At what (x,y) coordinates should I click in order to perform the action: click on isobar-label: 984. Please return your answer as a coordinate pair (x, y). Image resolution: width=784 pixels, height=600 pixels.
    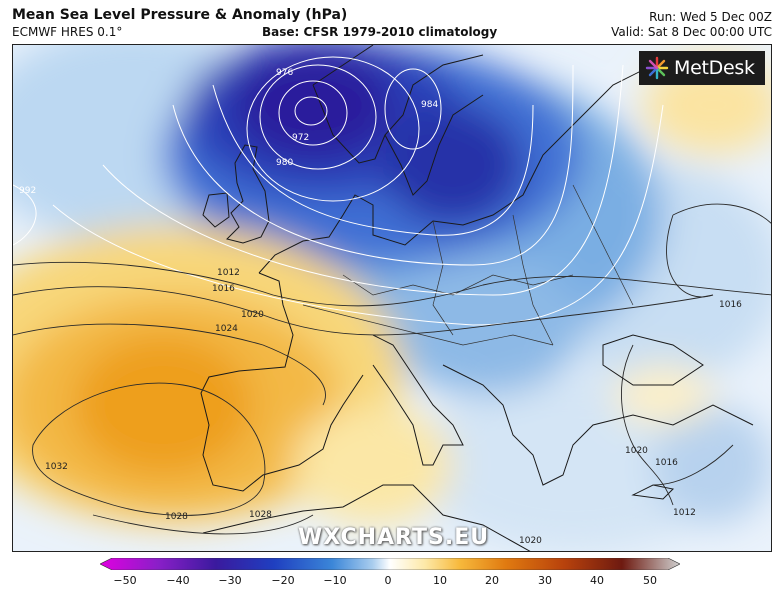
    Looking at the image, I should click on (429, 105).